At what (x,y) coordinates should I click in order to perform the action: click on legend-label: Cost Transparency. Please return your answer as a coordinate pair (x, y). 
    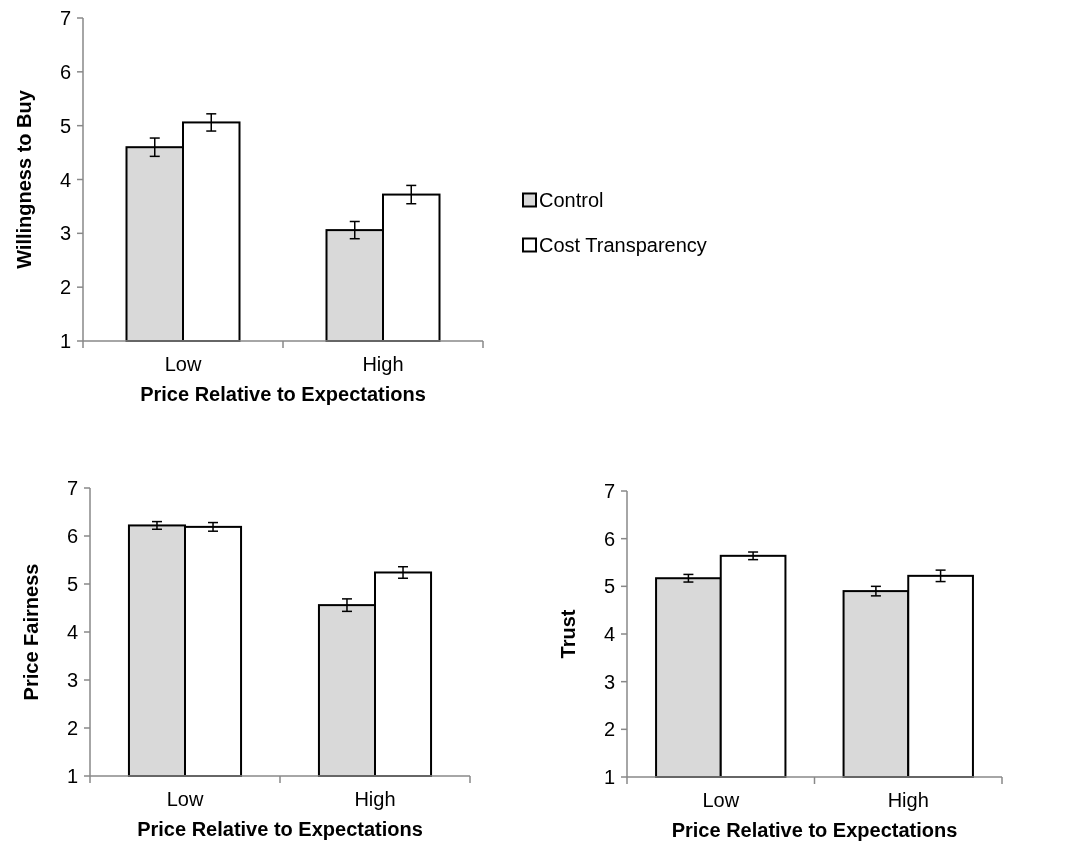
    Looking at the image, I should click on (623, 245).